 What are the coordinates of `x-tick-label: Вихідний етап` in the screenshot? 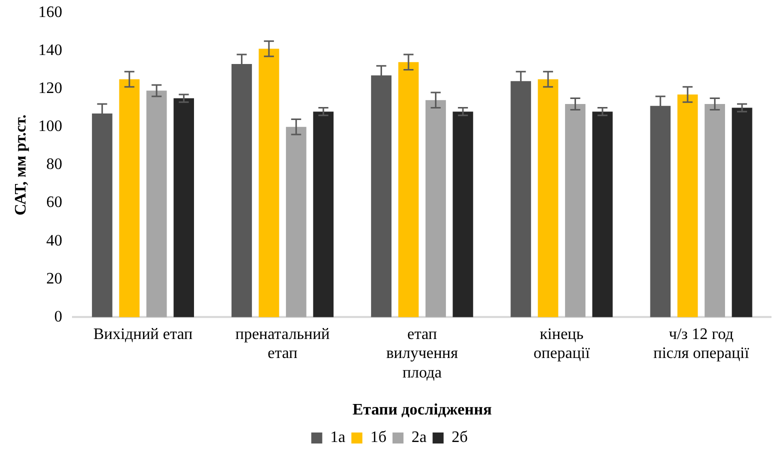 It's located at (143, 335).